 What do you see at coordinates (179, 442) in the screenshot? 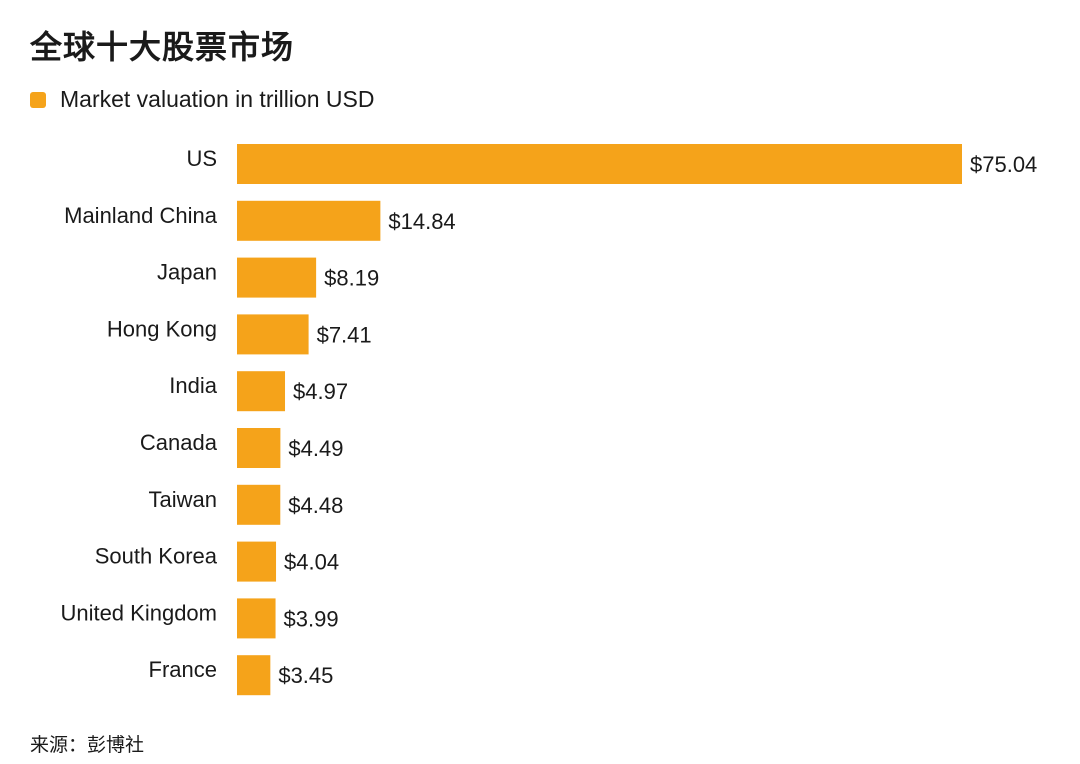
I see `category-label: Canada` at bounding box center [179, 442].